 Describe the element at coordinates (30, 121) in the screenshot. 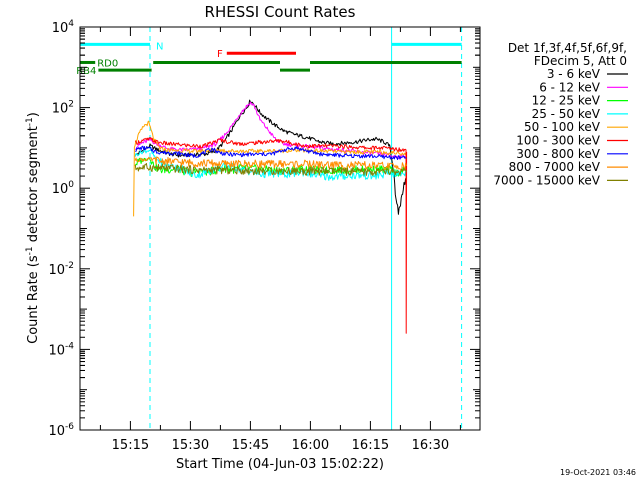

I see `y-axis-label-sup2: -1` at that location.